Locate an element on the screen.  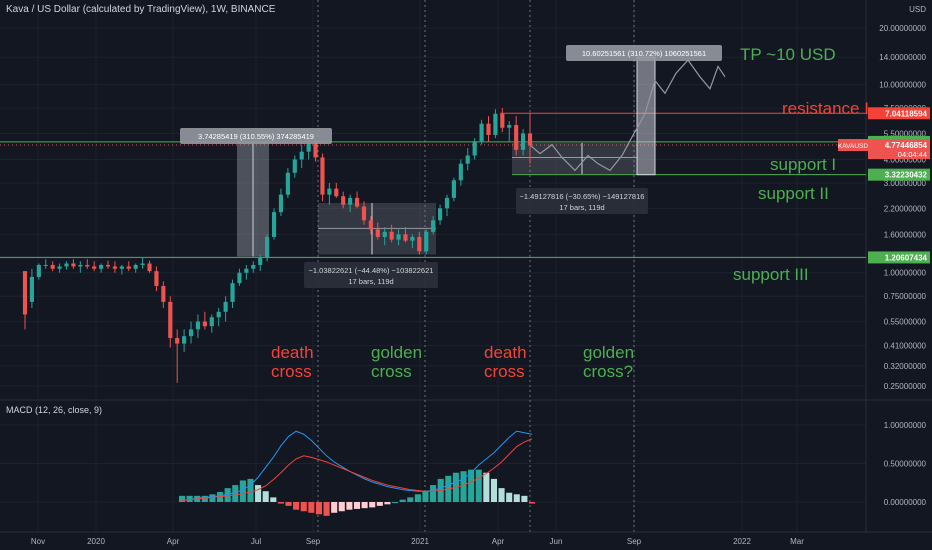
measure-label-text: −1.03822621 (−44.48%) −103822621 is located at coordinates (371, 270).